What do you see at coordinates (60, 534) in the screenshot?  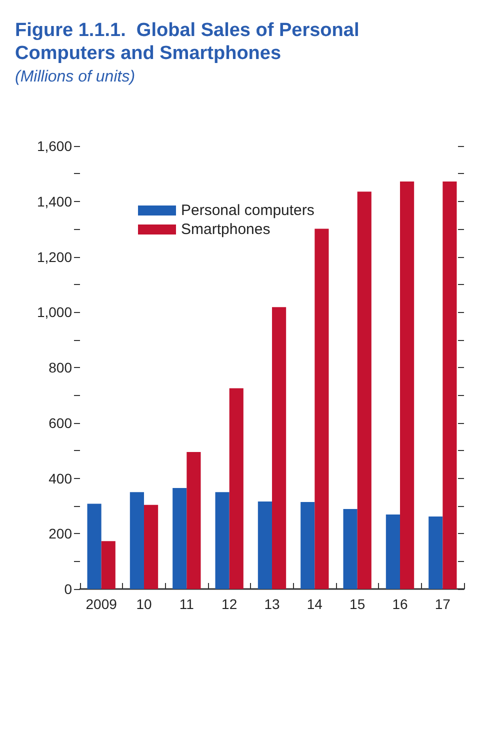 I see `y-tick-label: 200` at bounding box center [60, 534].